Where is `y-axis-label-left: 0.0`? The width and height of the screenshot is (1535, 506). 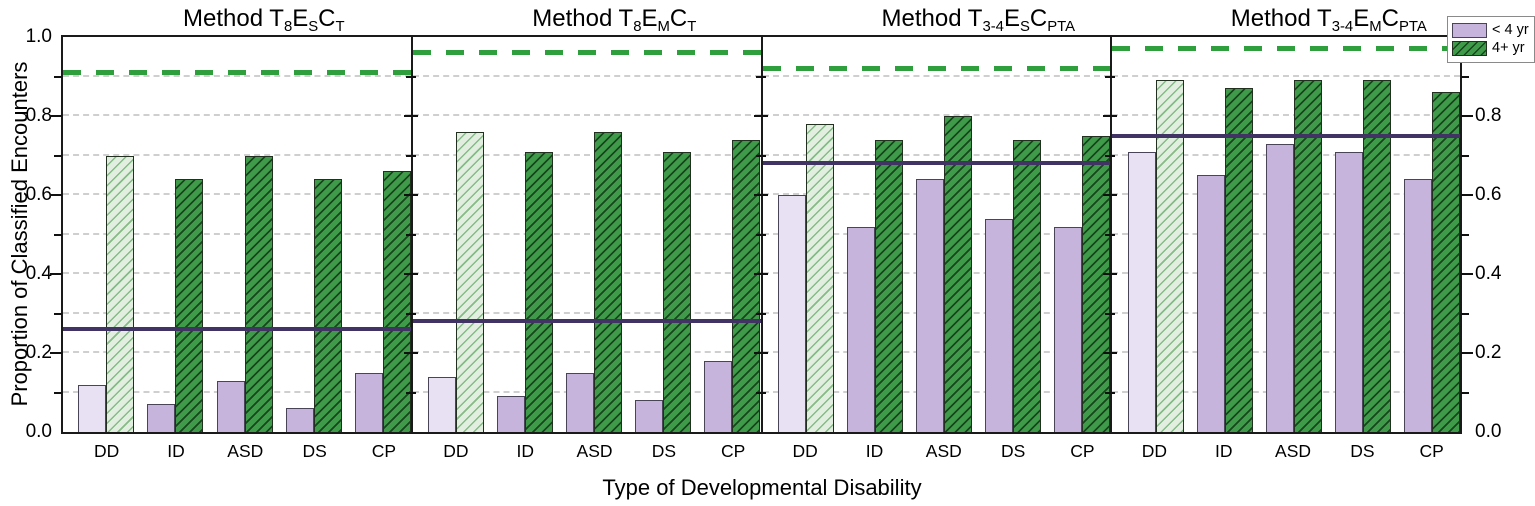
y-axis-label-left: 0.0 is located at coordinates (38, 431).